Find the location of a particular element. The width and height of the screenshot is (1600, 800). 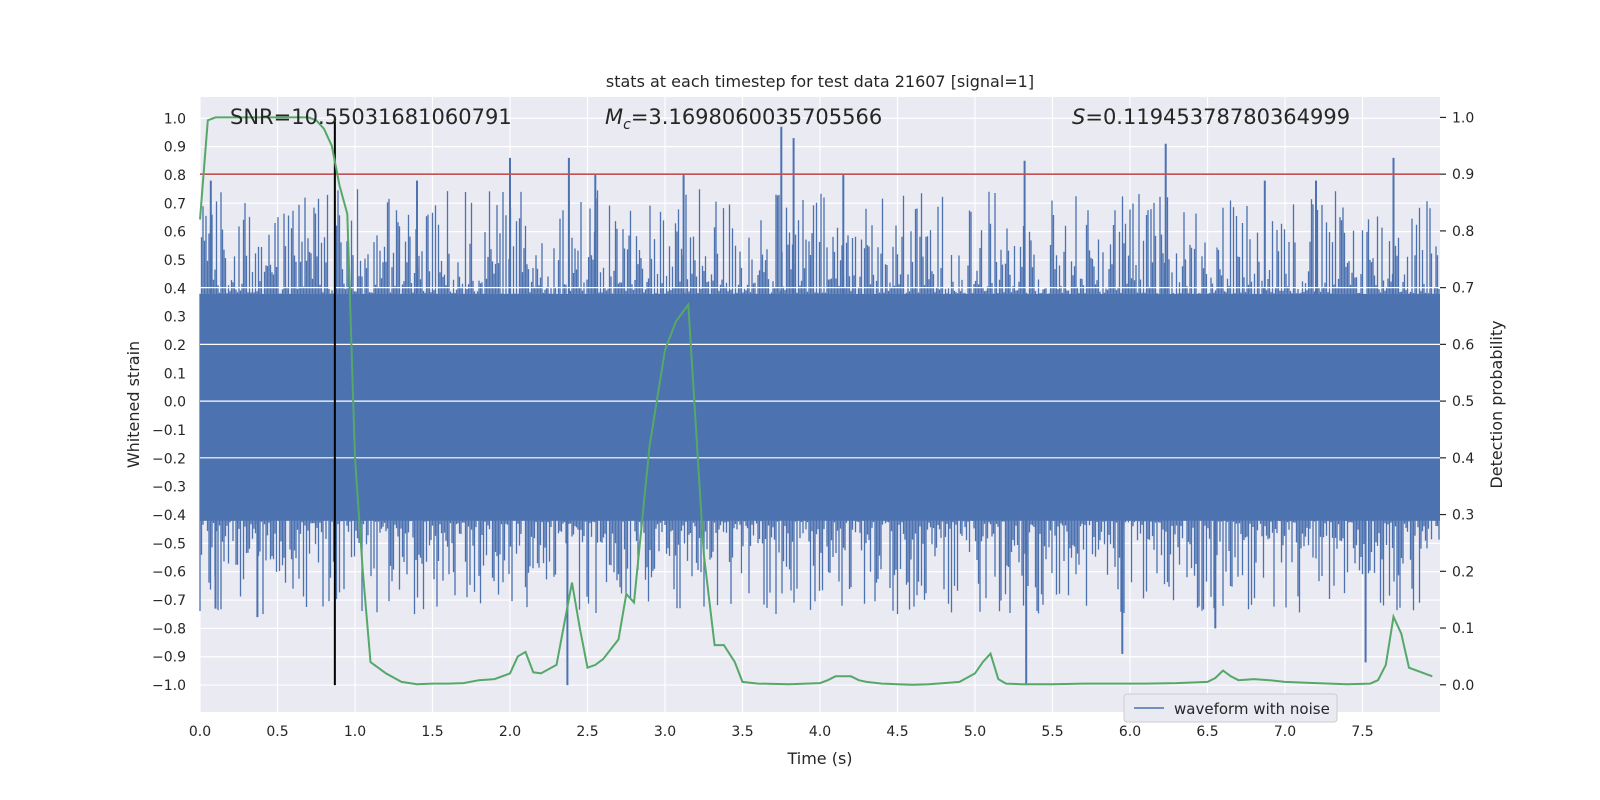

y2-axis-label: Detection probability is located at coordinates (1496, 404).